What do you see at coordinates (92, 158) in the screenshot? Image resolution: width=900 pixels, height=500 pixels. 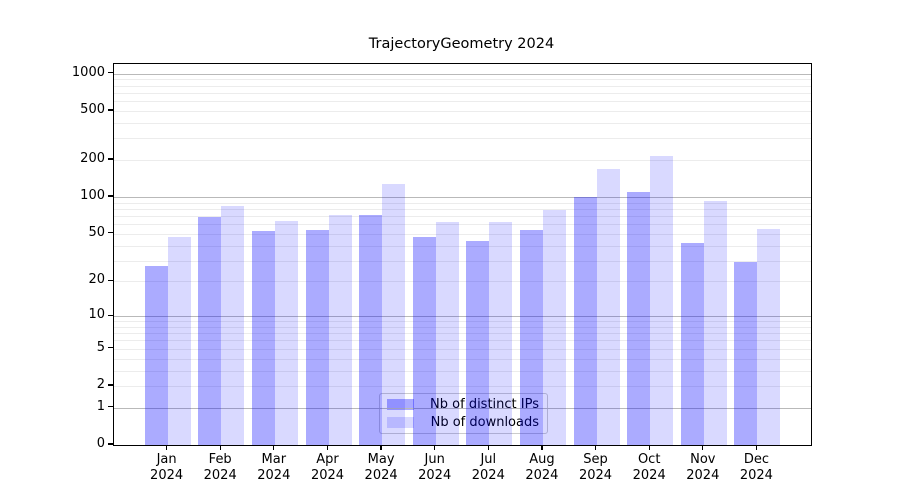 I see `y-tick-label: 200` at bounding box center [92, 158].